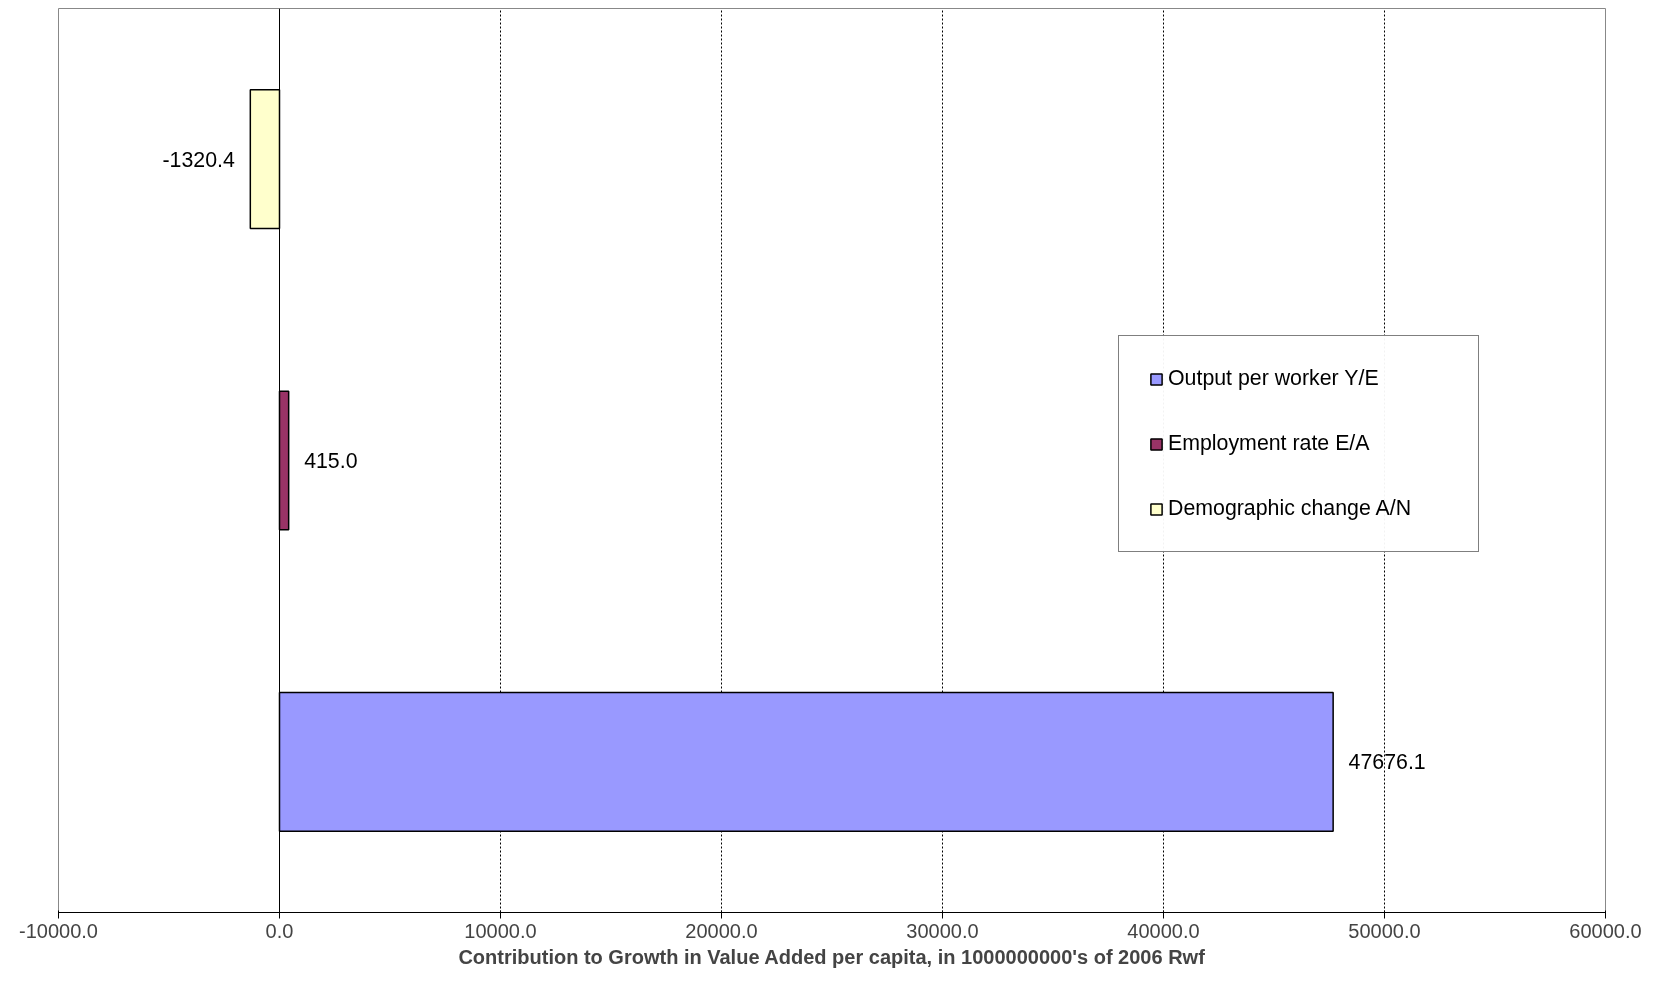 The height and width of the screenshot is (982, 1669). I want to click on x-axis-title: Contribution to Growth in Value Added per capita, in 1000000000's of 2006 Rwf, so click(832, 956).